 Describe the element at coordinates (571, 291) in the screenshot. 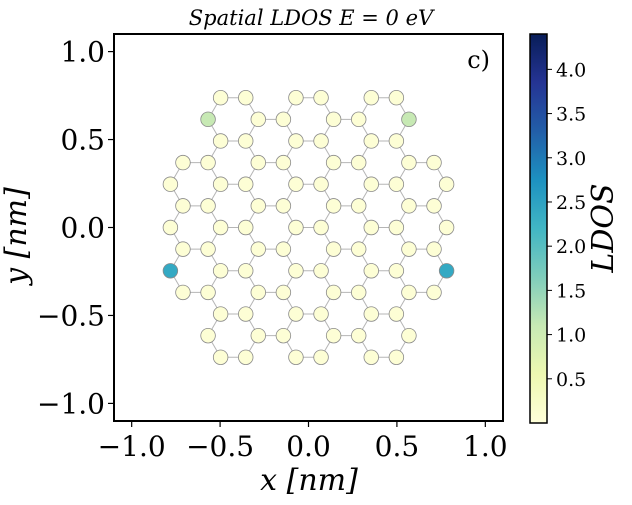

I see `colorbar-tick-label: 1.5` at that location.